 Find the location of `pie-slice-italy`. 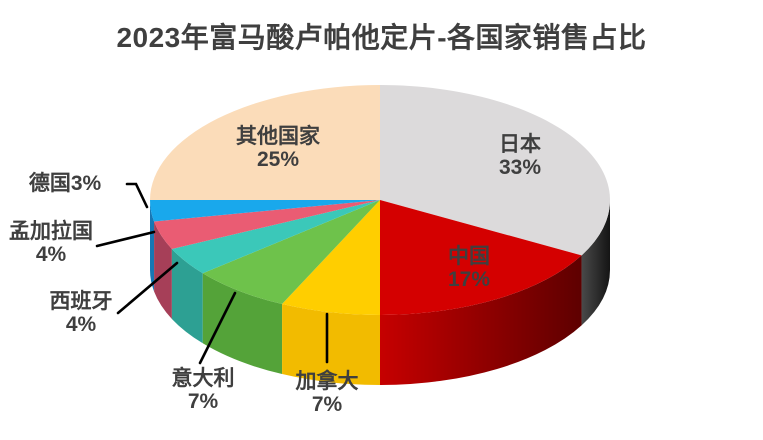

pie-slice-italy is located at coordinates (291, 252).